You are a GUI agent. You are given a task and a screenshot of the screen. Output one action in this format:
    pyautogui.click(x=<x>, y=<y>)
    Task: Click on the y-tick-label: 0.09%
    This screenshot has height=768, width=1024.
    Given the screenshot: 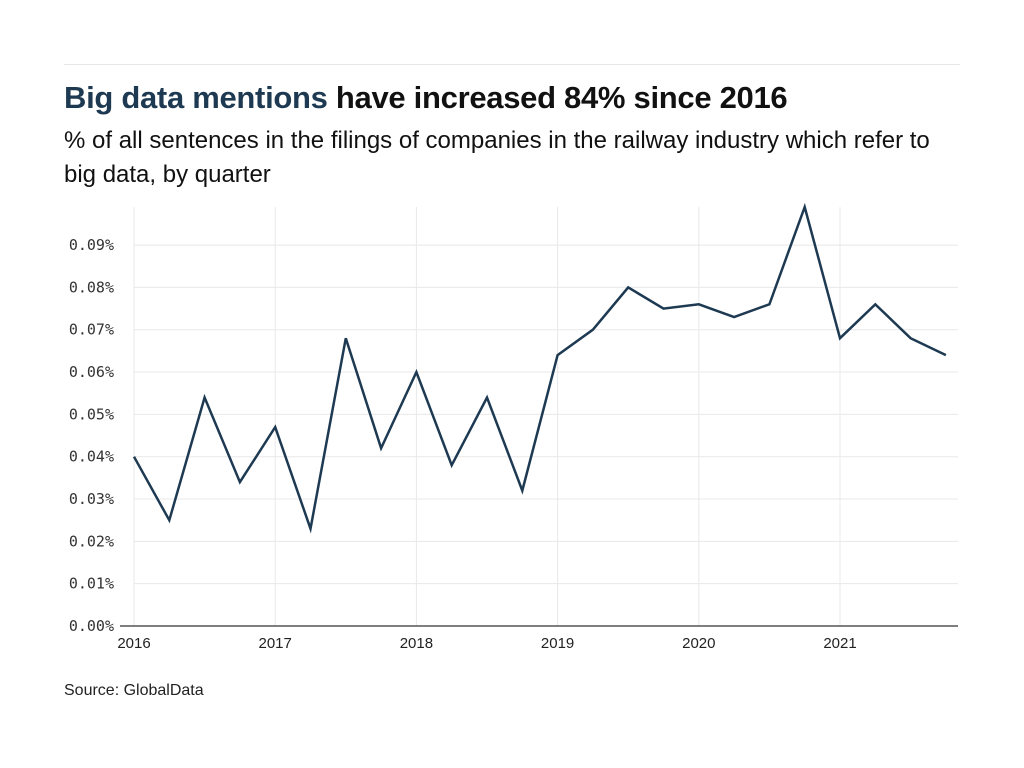 What is the action you would take?
    pyautogui.click(x=91, y=245)
    